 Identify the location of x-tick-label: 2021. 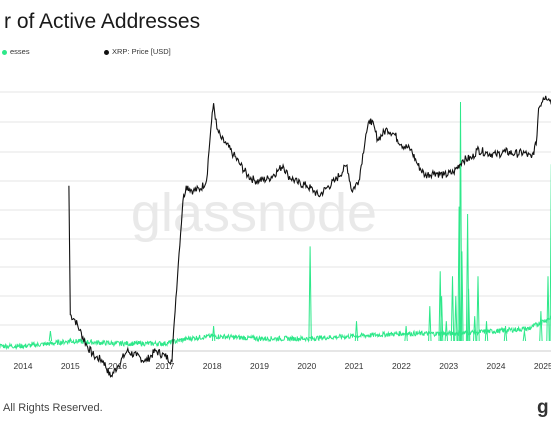
(354, 366).